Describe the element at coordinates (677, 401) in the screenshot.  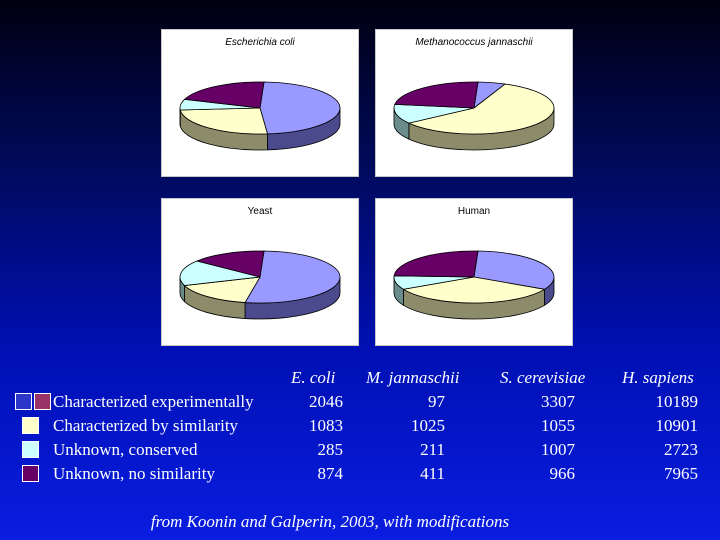
I see `table-cell: 10189` at that location.